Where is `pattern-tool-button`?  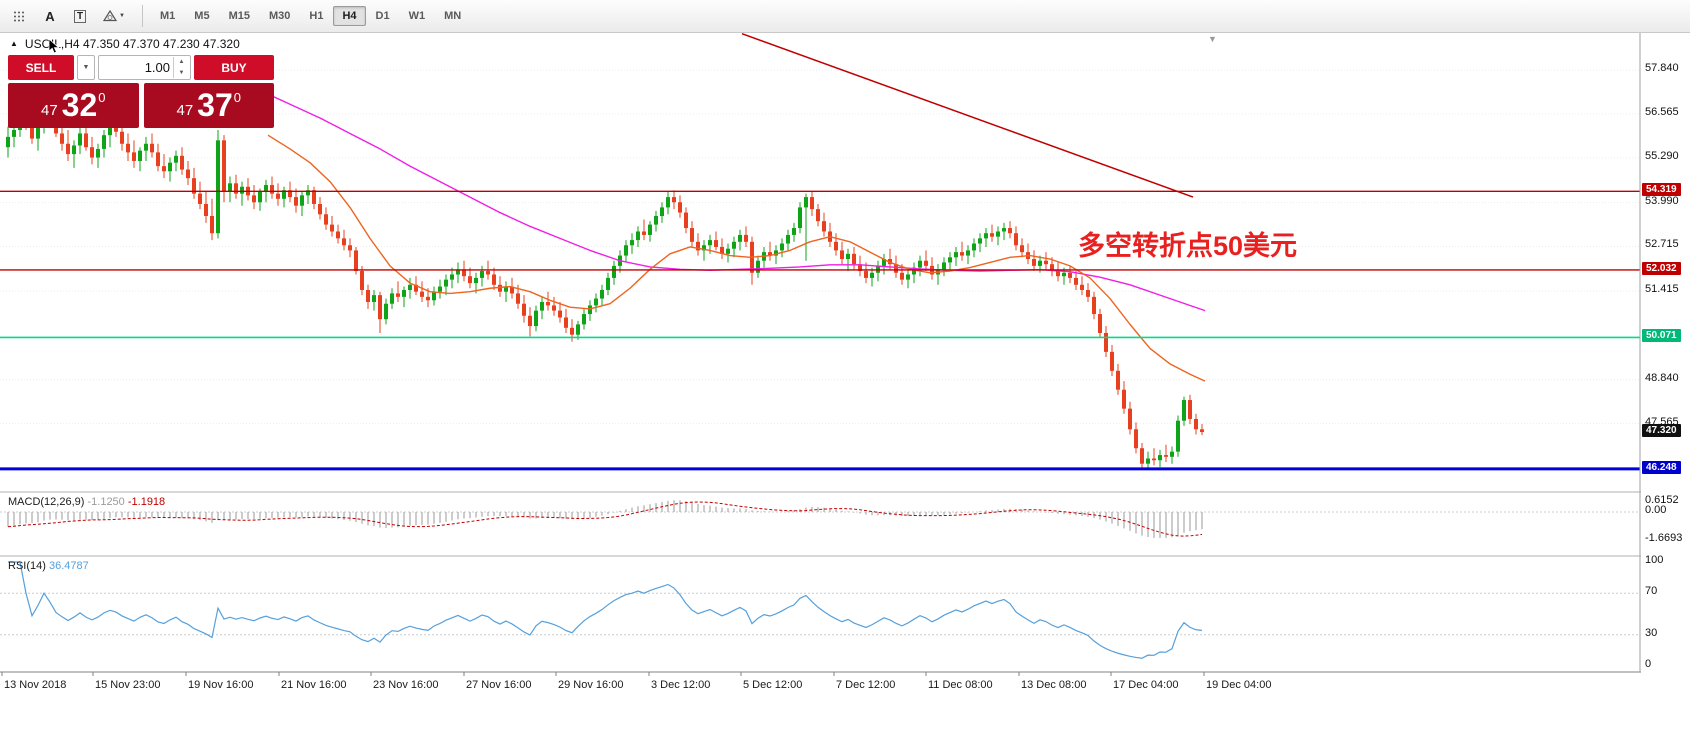
pattern-tool-button is located at coordinates (20, 16).